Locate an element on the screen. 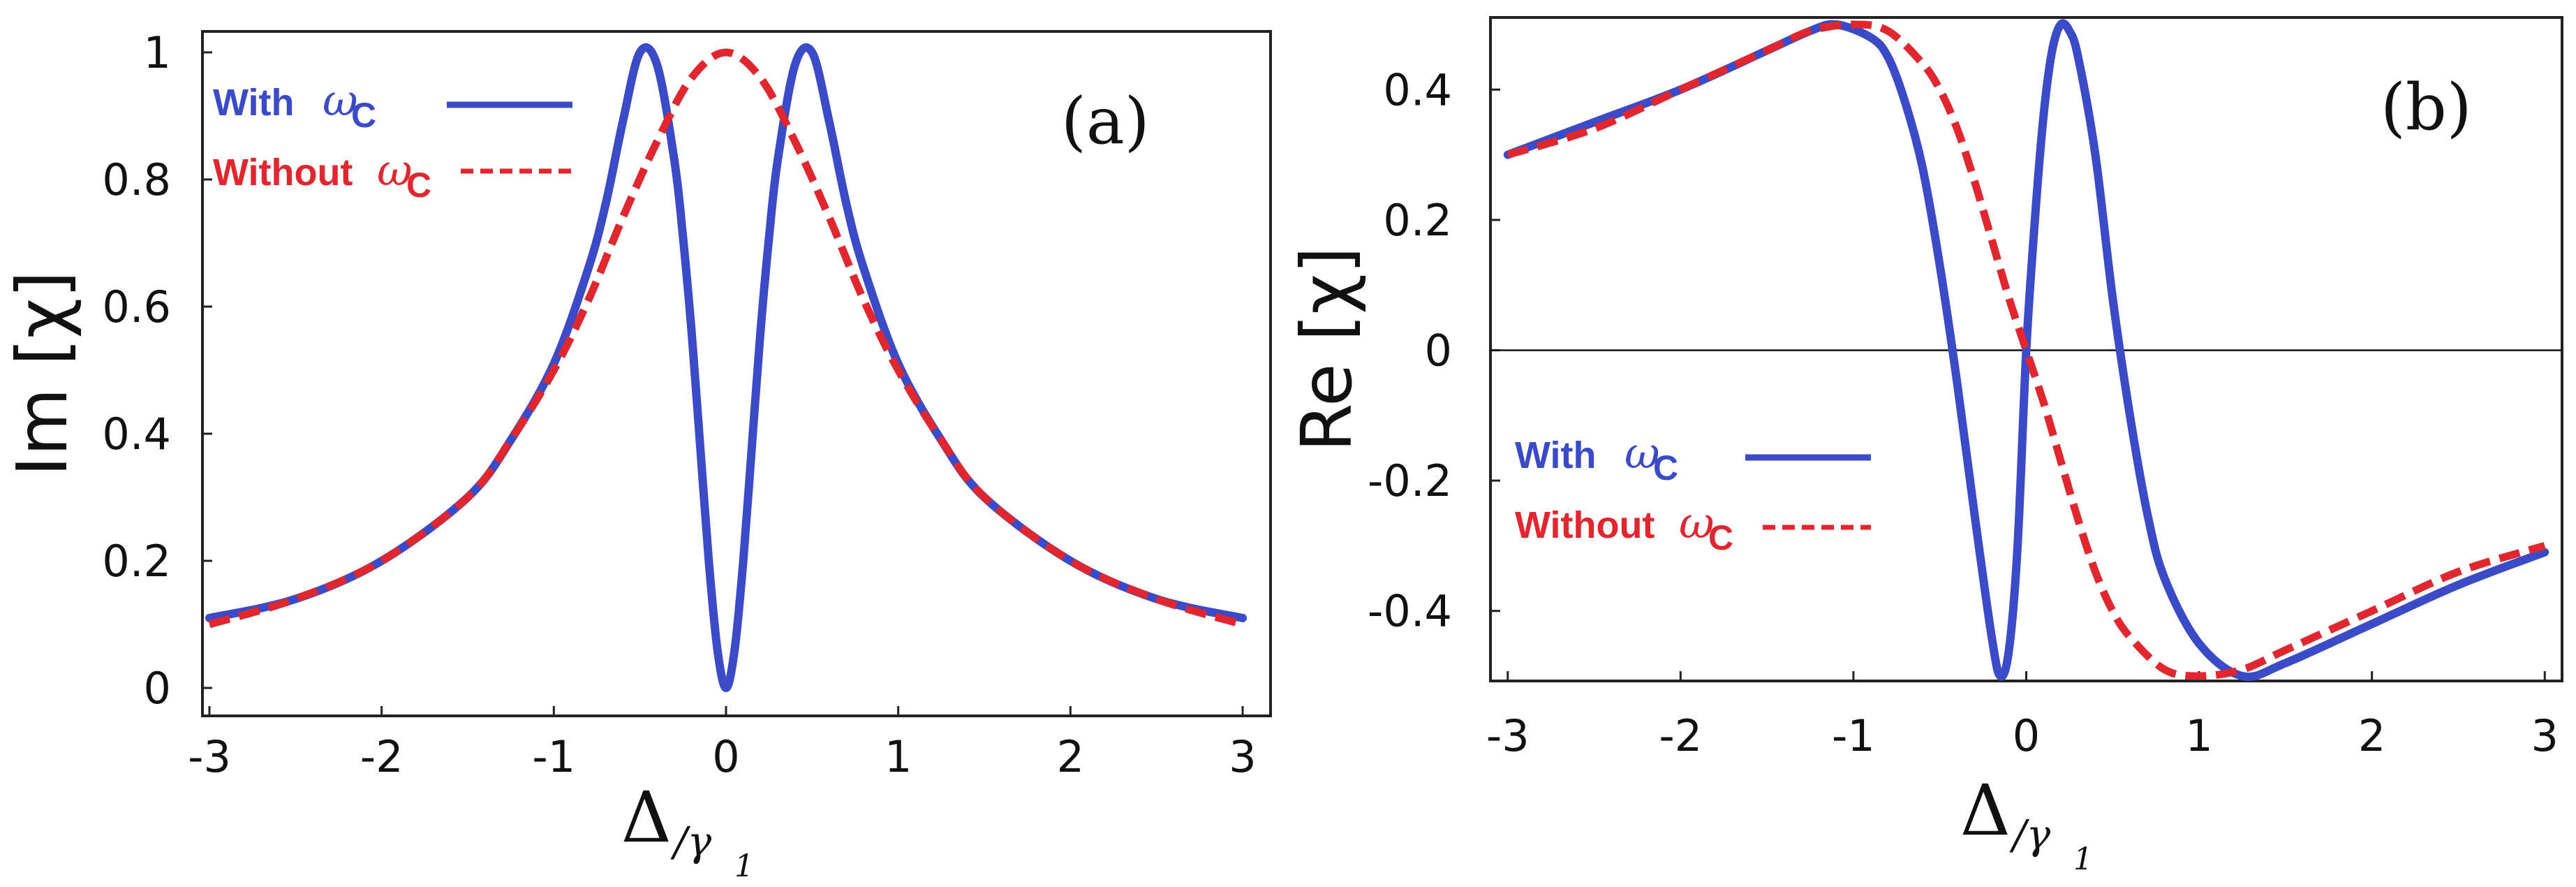  legend-b-without-omega: ω is located at coordinates (1697, 523).